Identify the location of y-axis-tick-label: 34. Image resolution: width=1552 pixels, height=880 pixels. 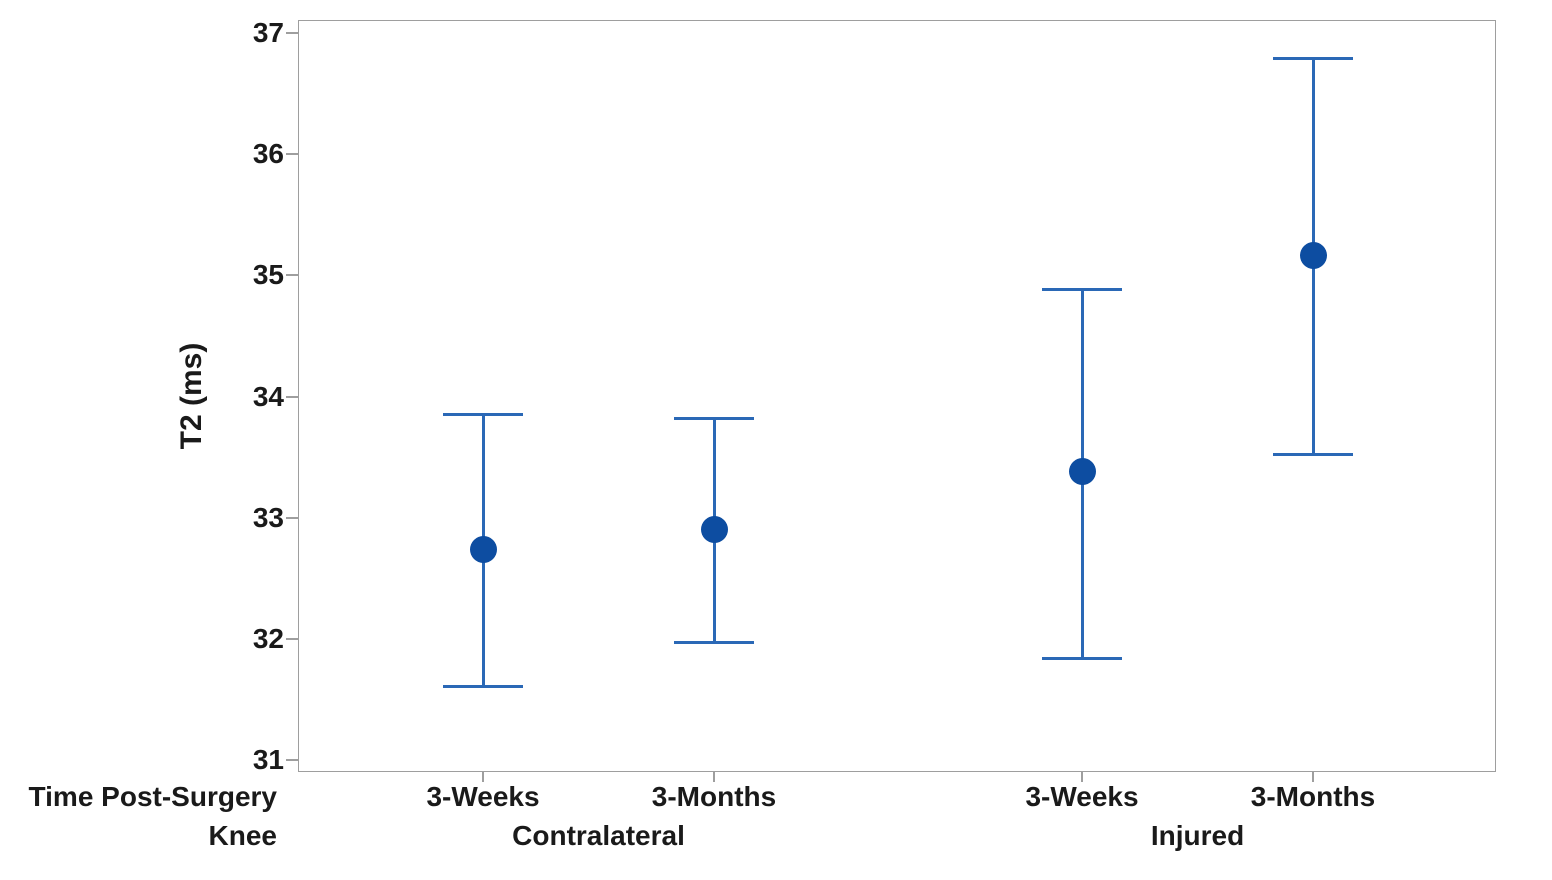
(268, 396).